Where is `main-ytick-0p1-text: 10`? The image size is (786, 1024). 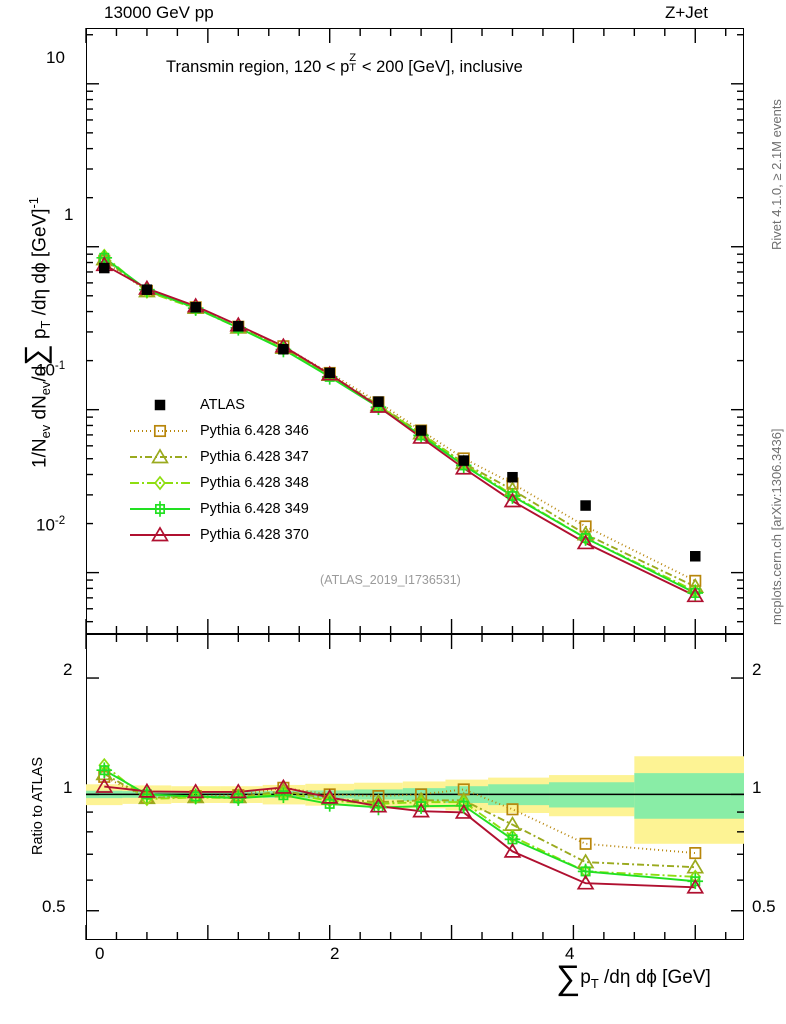
main-ytick-0p1-text: 10 is located at coordinates (45, 370).